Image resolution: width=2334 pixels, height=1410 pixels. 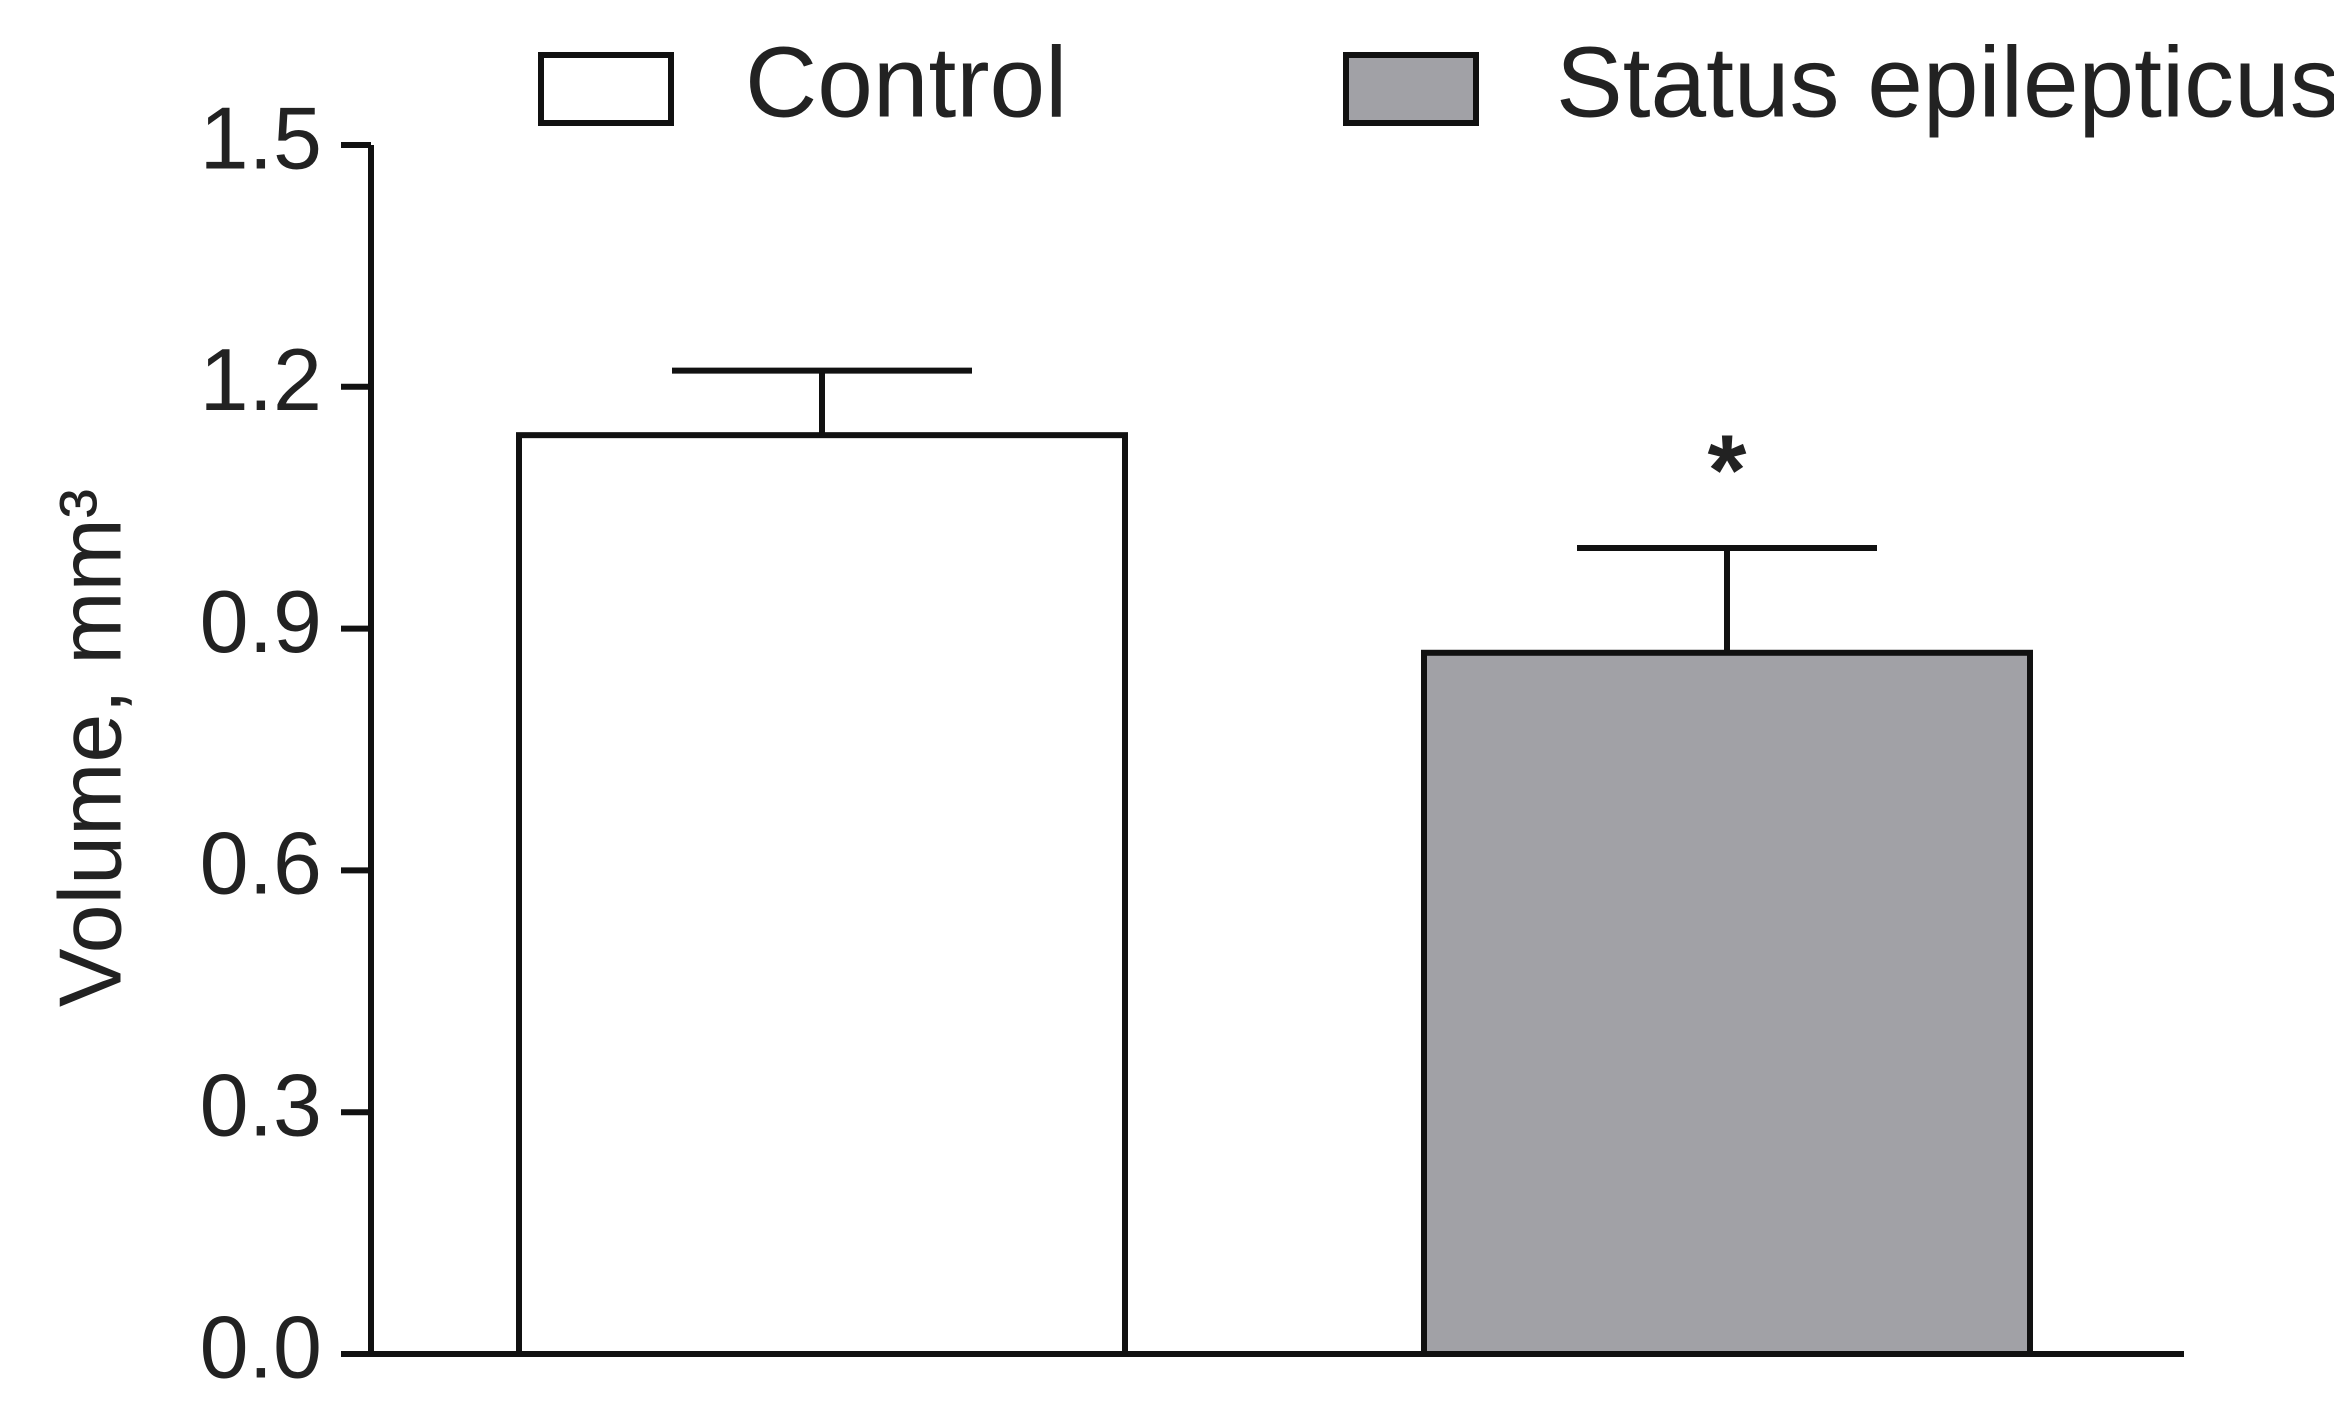 What do you see at coordinates (89, 748) in the screenshot?
I see `y-axis-label: Volume, mm³` at bounding box center [89, 748].